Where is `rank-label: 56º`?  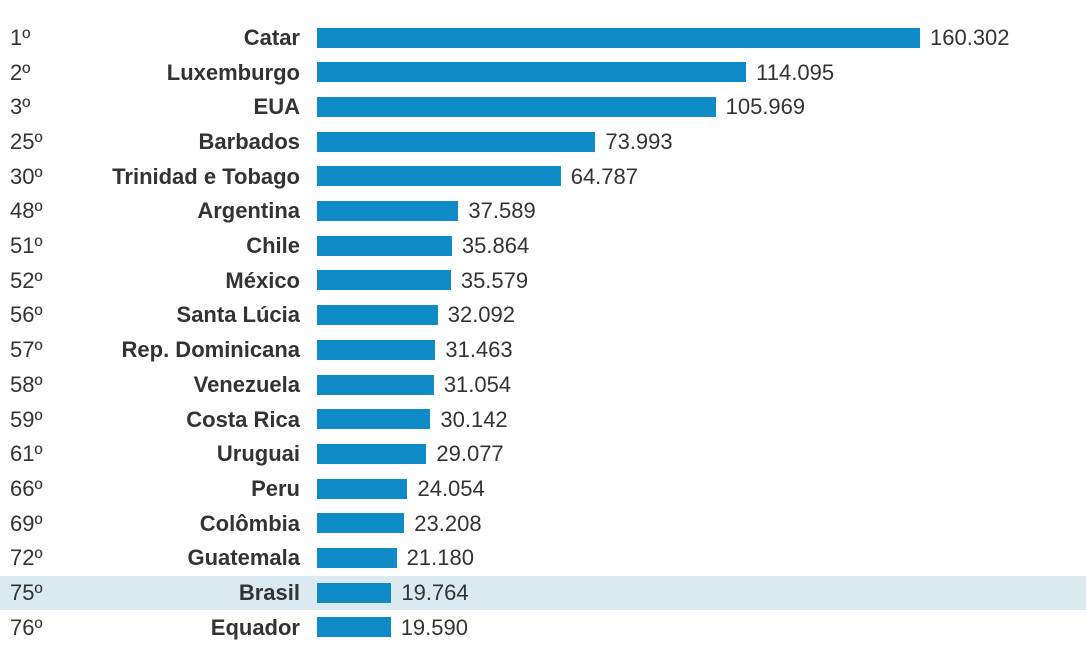
rank-label: 56º is located at coordinates (26, 315).